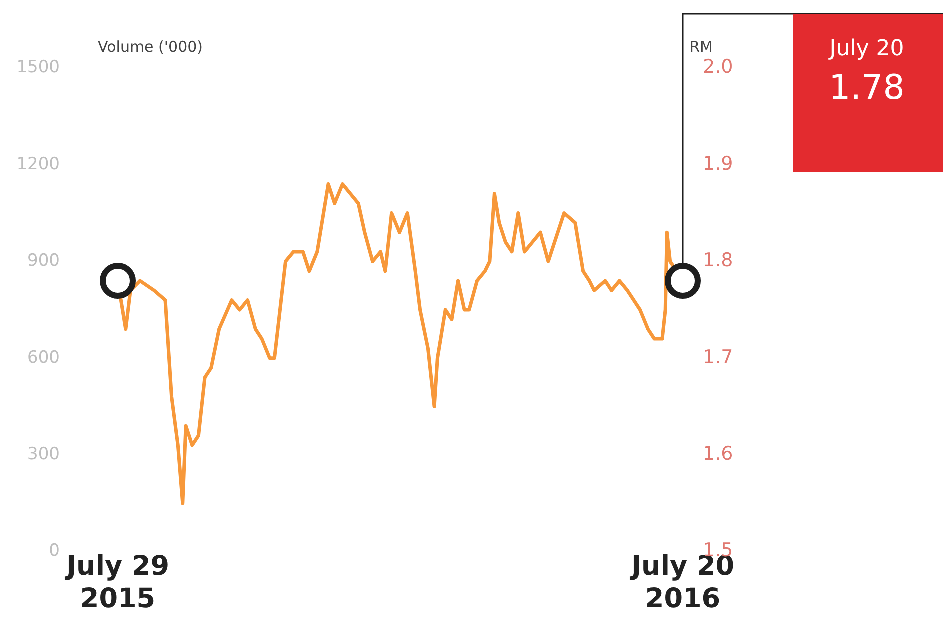 The image size is (943, 620). What do you see at coordinates (718, 163) in the screenshot?
I see `y2-tick-label: 1.9` at bounding box center [718, 163].